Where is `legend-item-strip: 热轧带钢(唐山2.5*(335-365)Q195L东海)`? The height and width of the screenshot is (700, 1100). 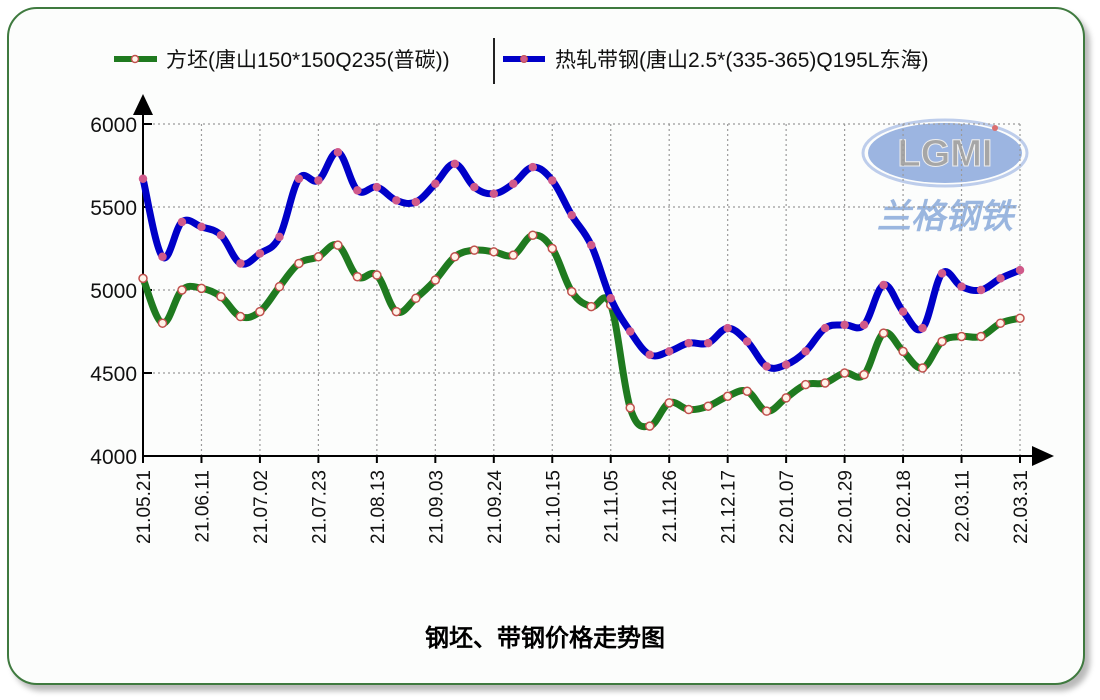
legend-item-strip: 热轧带钢(唐山2.5*(335-365)Q195L东海) is located at coordinates (715, 60).